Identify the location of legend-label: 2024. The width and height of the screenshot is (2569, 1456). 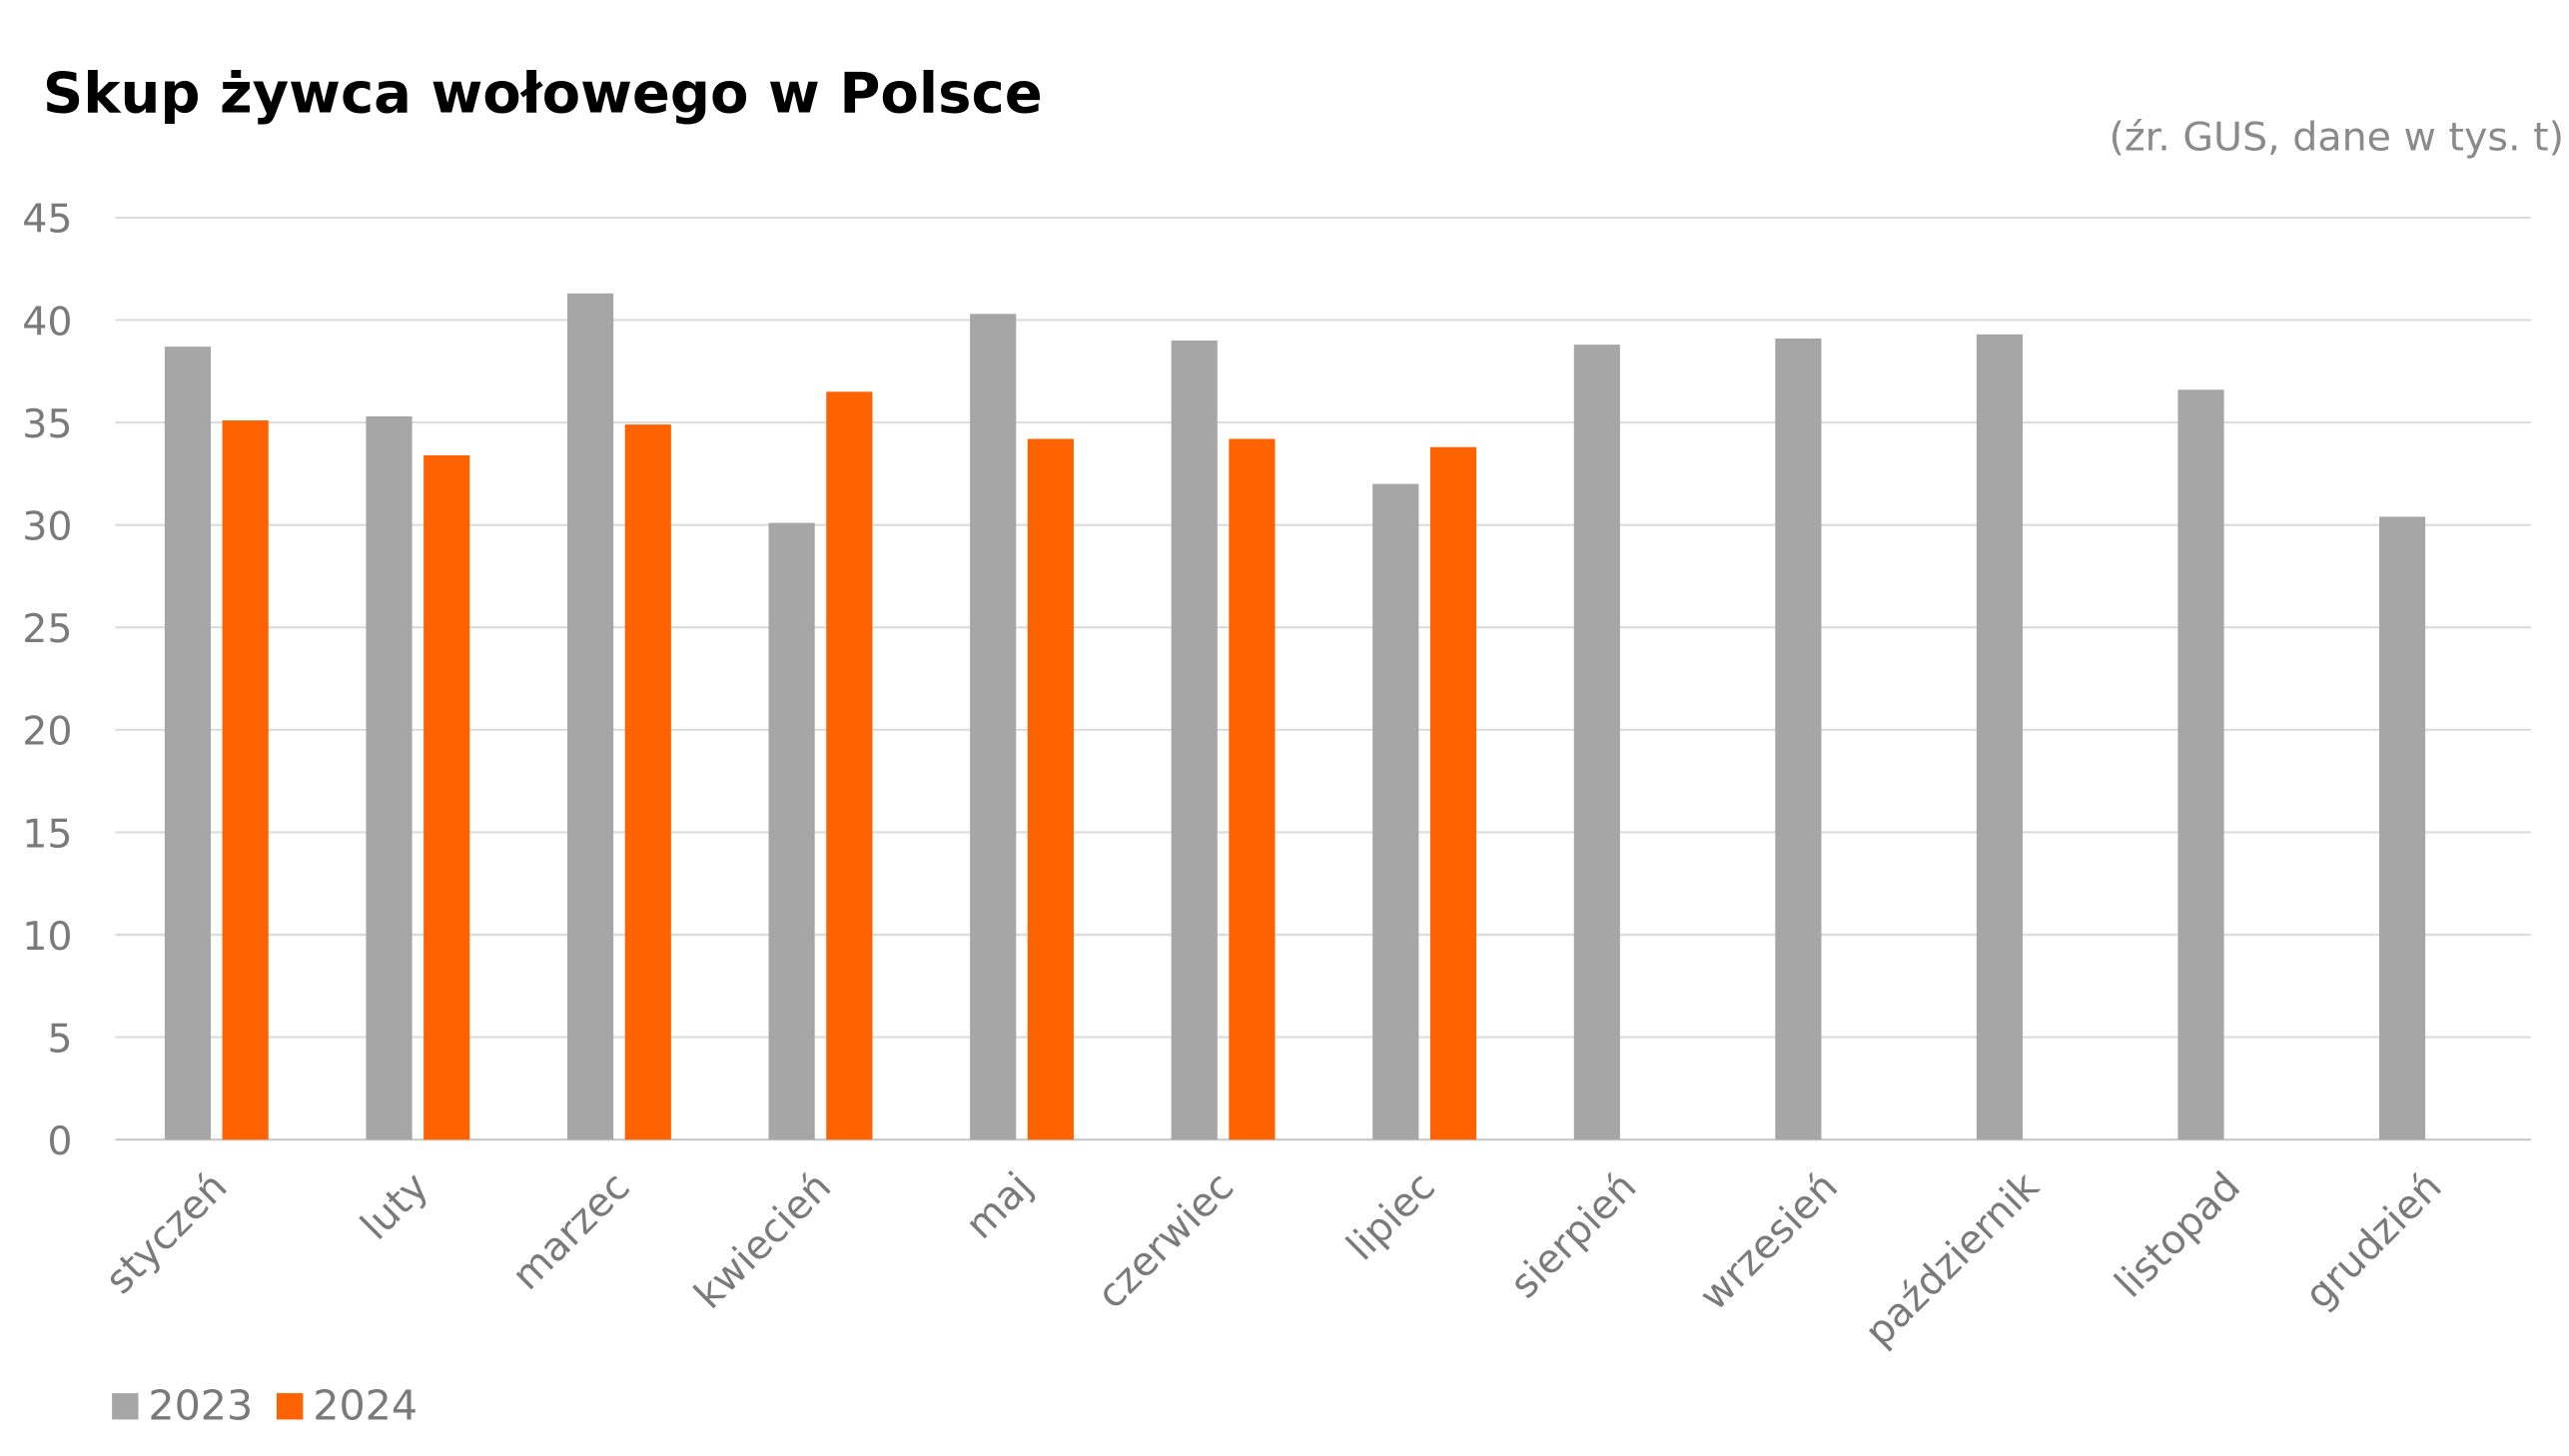
(366, 1405).